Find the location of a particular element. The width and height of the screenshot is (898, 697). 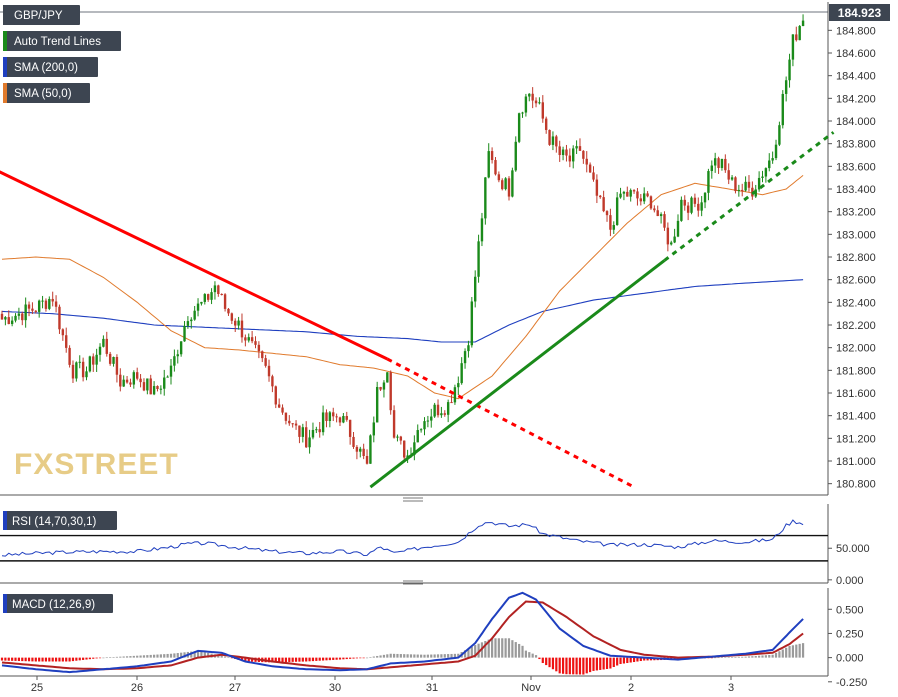

macd-y-axis: 0.500 0.250 0.000 -0.250 is located at coordinates (847, 646).